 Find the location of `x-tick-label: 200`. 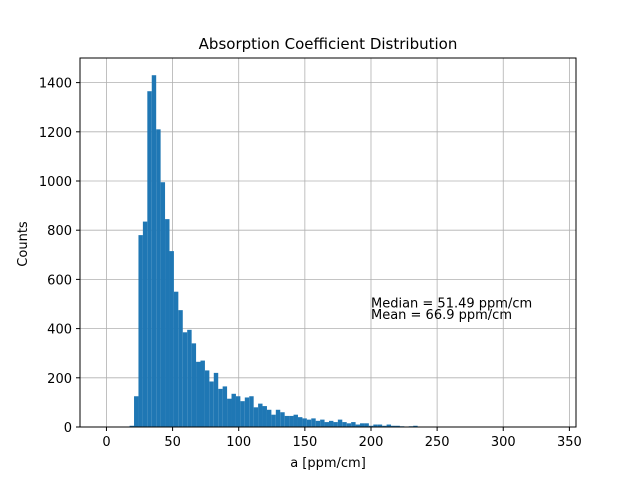

x-tick-label: 200 is located at coordinates (371, 442).